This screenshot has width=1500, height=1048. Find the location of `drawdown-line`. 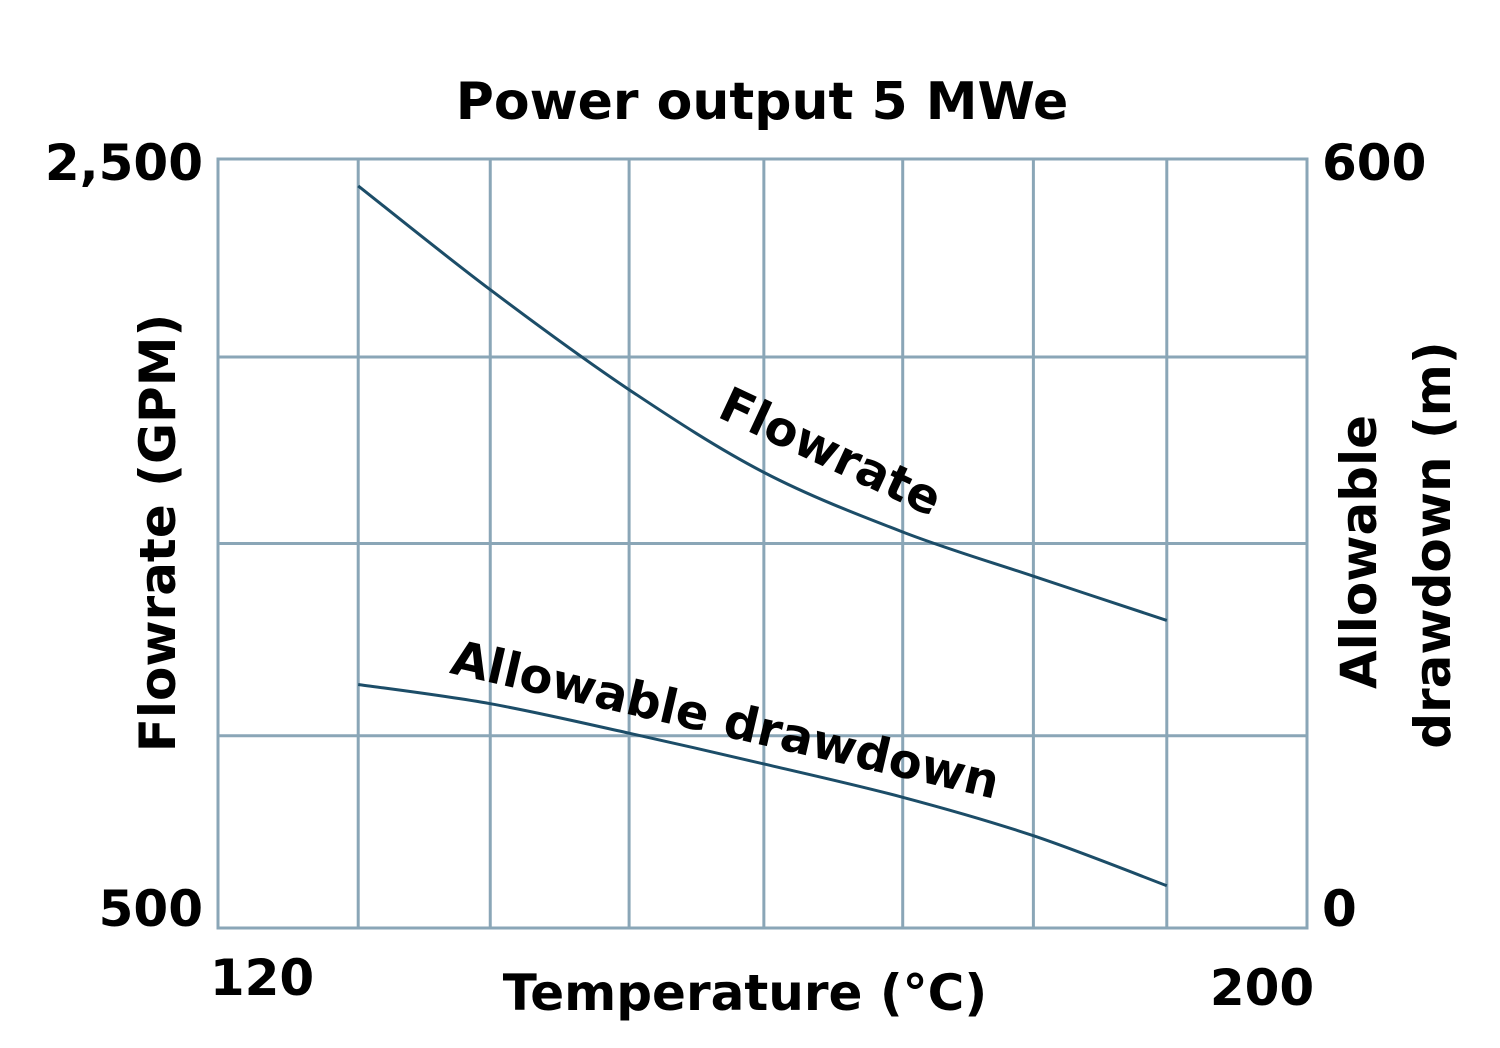

drawdown-line is located at coordinates (762, 785).